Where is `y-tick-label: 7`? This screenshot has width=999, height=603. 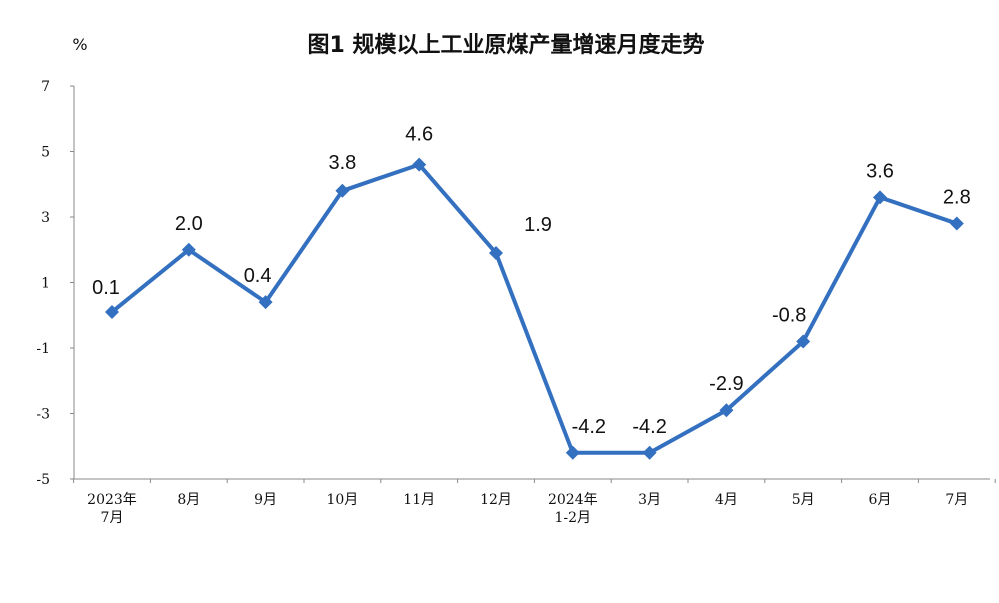
y-tick-label: 7 is located at coordinates (45, 87).